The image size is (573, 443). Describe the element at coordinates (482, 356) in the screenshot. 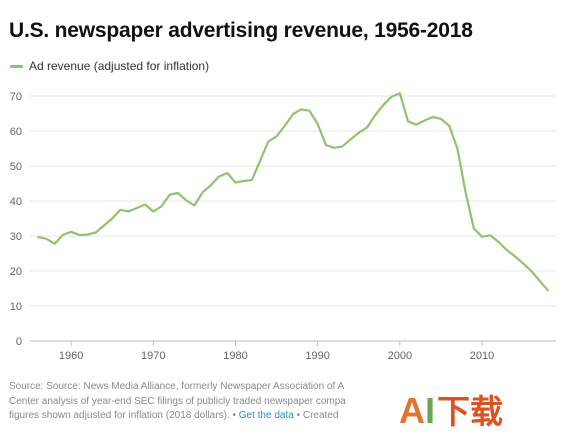

I see `x-tick-label-2010: 2010` at that location.